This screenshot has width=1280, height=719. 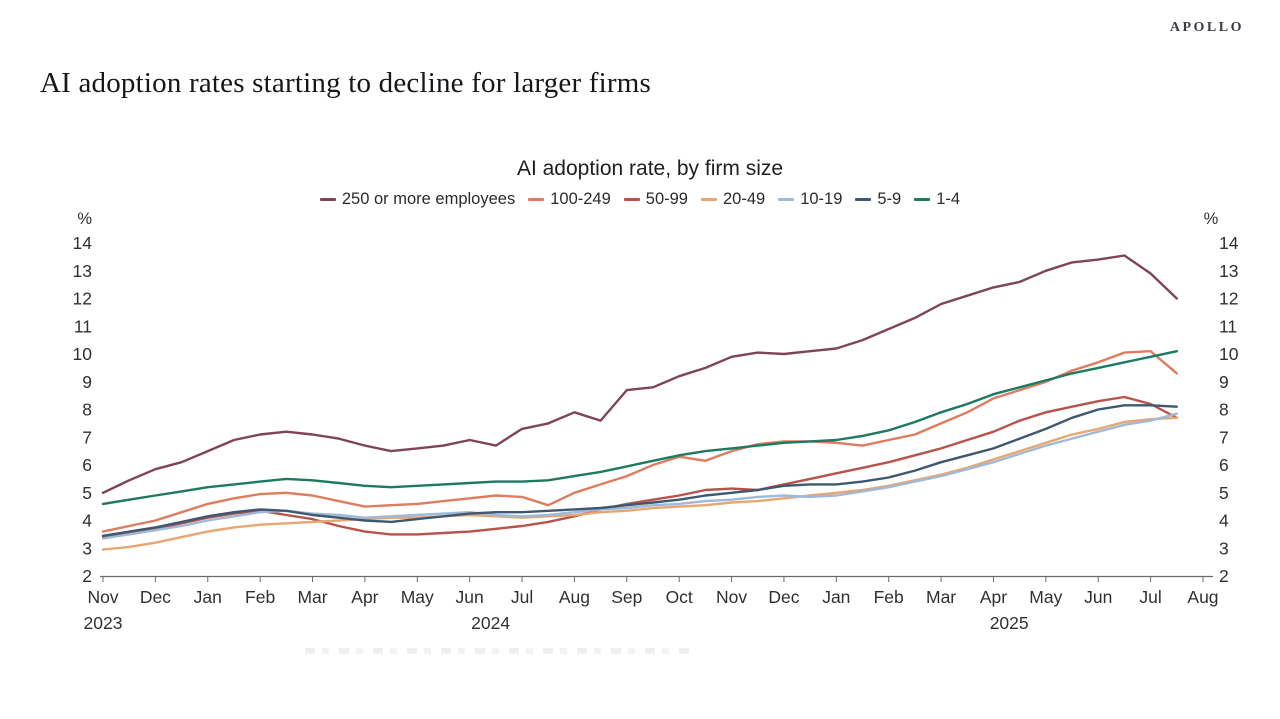 What do you see at coordinates (490, 623) in the screenshot?
I see `x-year-label: 2024` at bounding box center [490, 623].